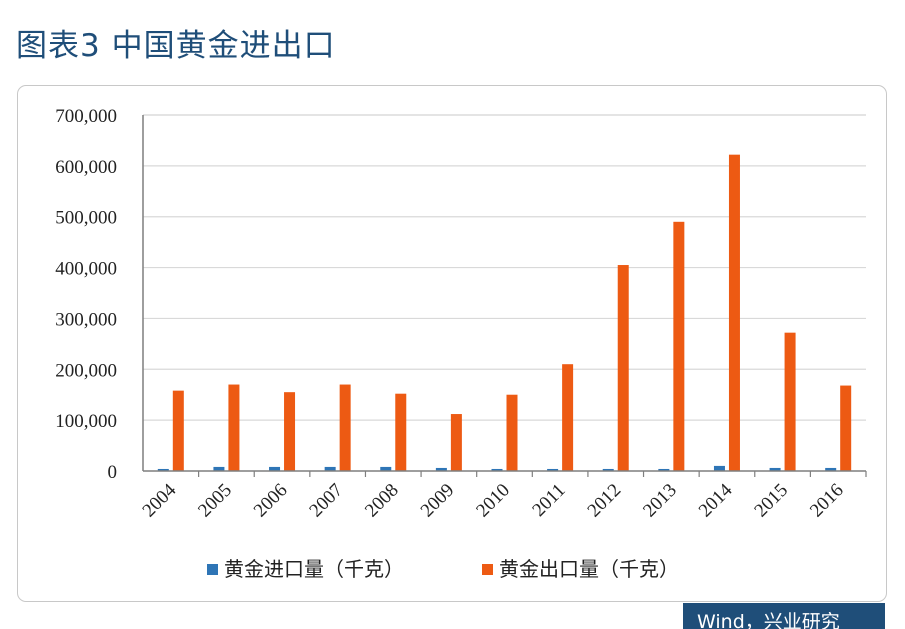 The image size is (905, 629). I want to click on import-bar-2007, so click(330, 468).